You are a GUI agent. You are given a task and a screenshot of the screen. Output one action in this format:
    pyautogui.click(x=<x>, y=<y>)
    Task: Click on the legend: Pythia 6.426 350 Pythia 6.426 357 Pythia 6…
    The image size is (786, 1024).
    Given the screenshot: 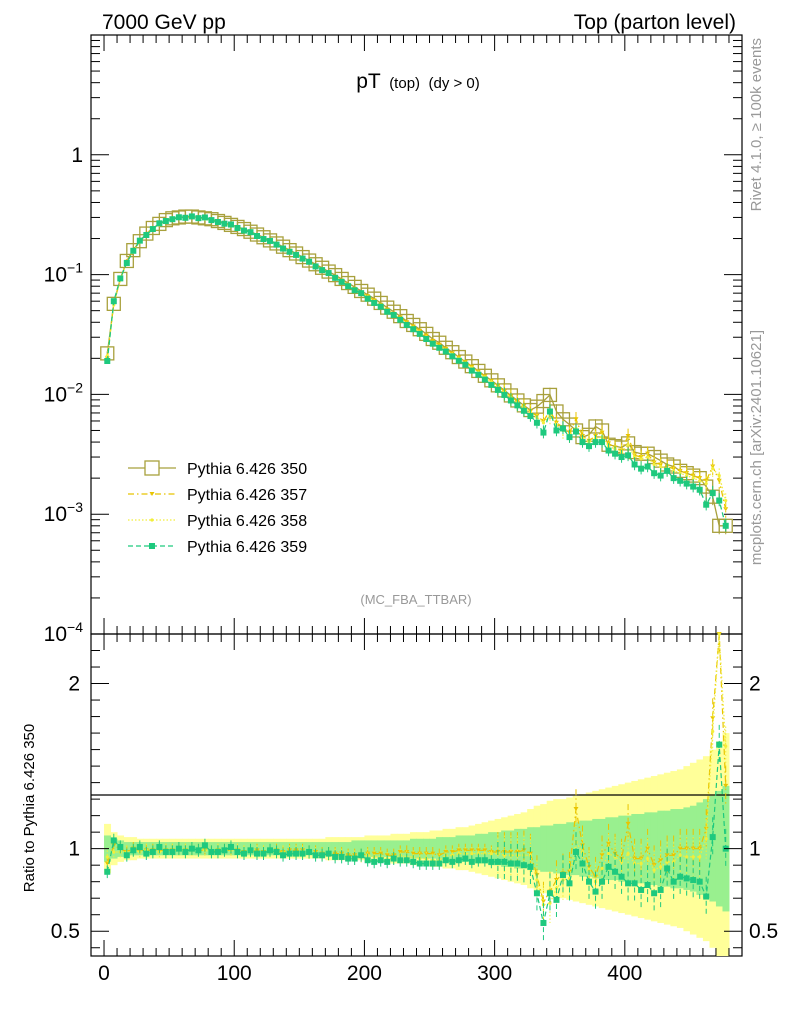 What is the action you would take?
    pyautogui.click(x=217, y=508)
    